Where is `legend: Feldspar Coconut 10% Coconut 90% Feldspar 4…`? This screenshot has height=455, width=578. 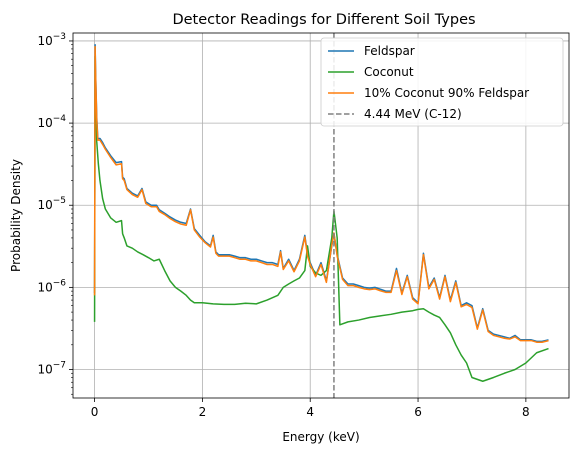
legend: Feldspar Coconut 10% Coconut 90% Feldspar 4… is located at coordinates (442, 82).